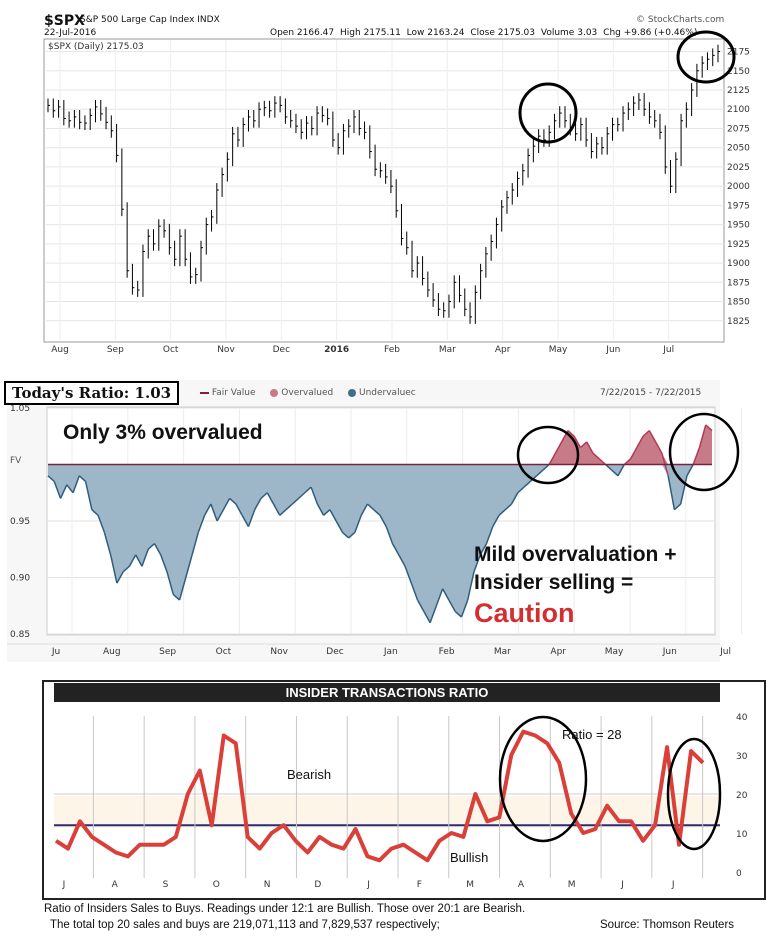 This screenshot has height=946, width=783. Describe the element at coordinates (279, 652) in the screenshot. I see `valuation-x-tick-label: Nov` at that location.